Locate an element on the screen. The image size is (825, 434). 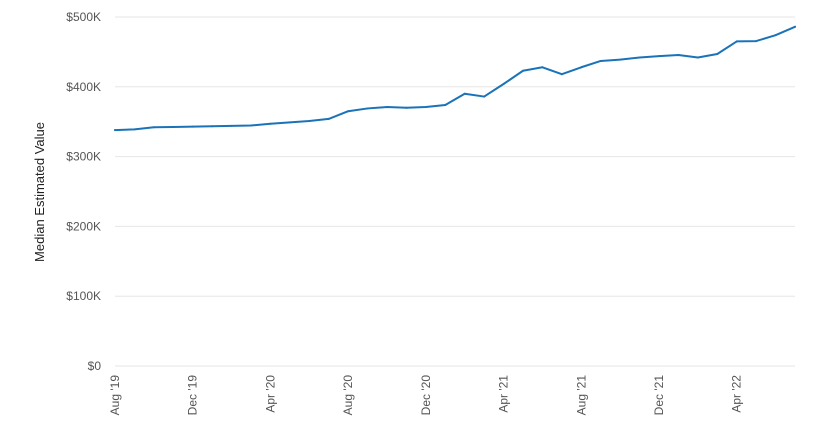
y-tick-label: $0 is located at coordinates (95, 366).